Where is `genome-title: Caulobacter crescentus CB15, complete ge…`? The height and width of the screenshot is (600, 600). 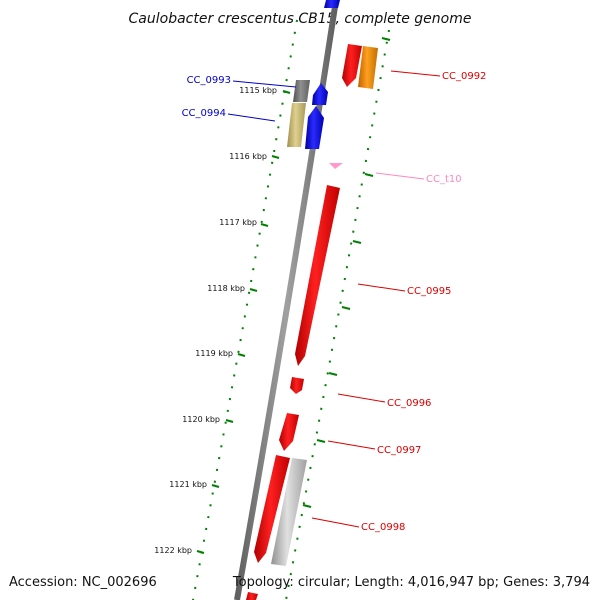
genome-title: Caulobacter crescentus CB15, complete ge… is located at coordinates (300, 19).